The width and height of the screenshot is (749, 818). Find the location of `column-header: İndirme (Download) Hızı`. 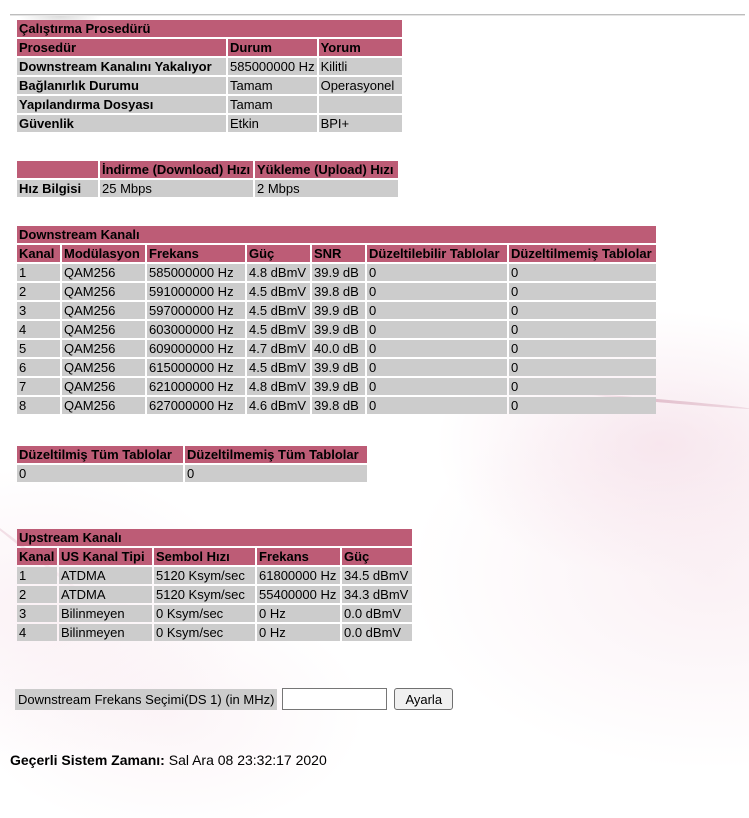

column-header: İndirme (Download) Hızı is located at coordinates (176, 169).